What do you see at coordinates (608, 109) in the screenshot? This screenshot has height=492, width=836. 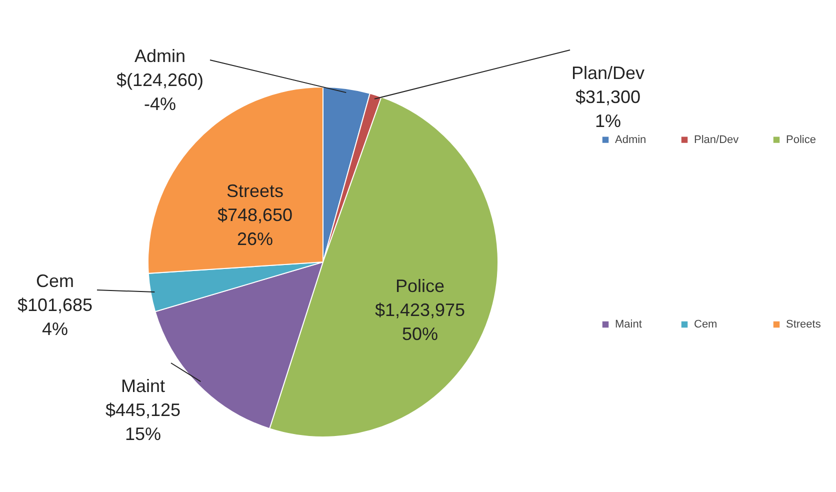 I see `data-label: $31,300 1%` at bounding box center [608, 109].